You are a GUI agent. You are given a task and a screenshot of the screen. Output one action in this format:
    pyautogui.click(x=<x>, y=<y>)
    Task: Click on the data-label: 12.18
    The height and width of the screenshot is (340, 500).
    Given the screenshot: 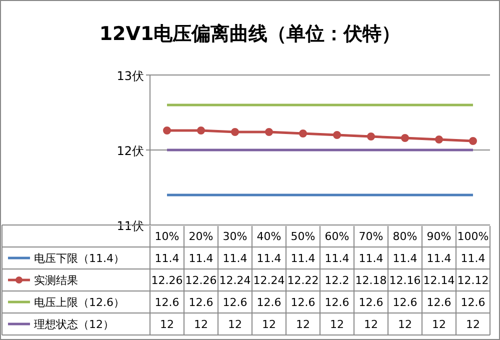 What is the action you would take?
    pyautogui.click(x=371, y=280)
    